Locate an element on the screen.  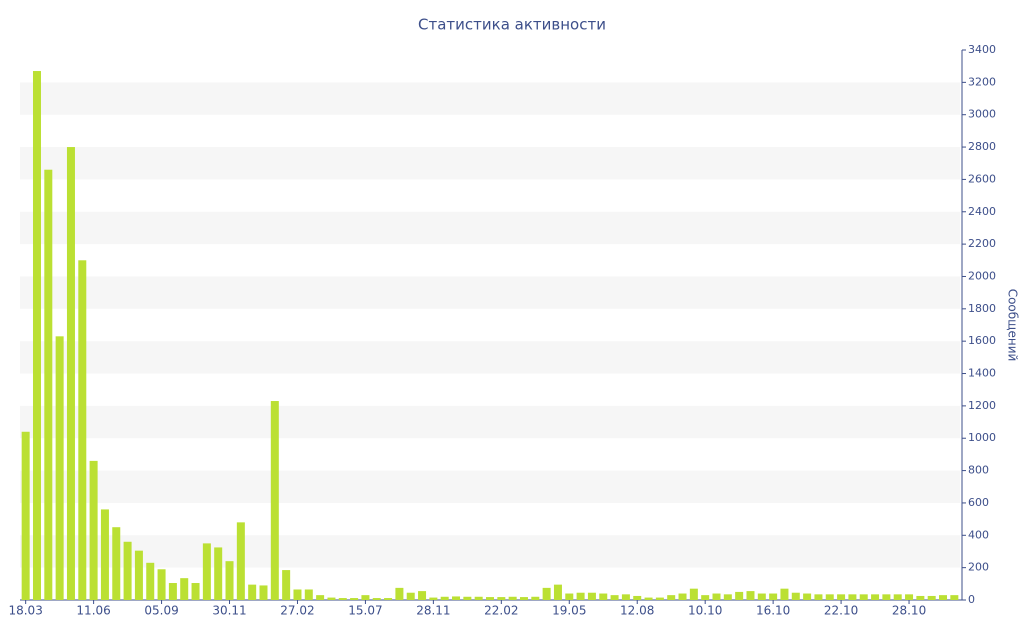
y-tick-label: 1800 is located at coordinates (982, 308).